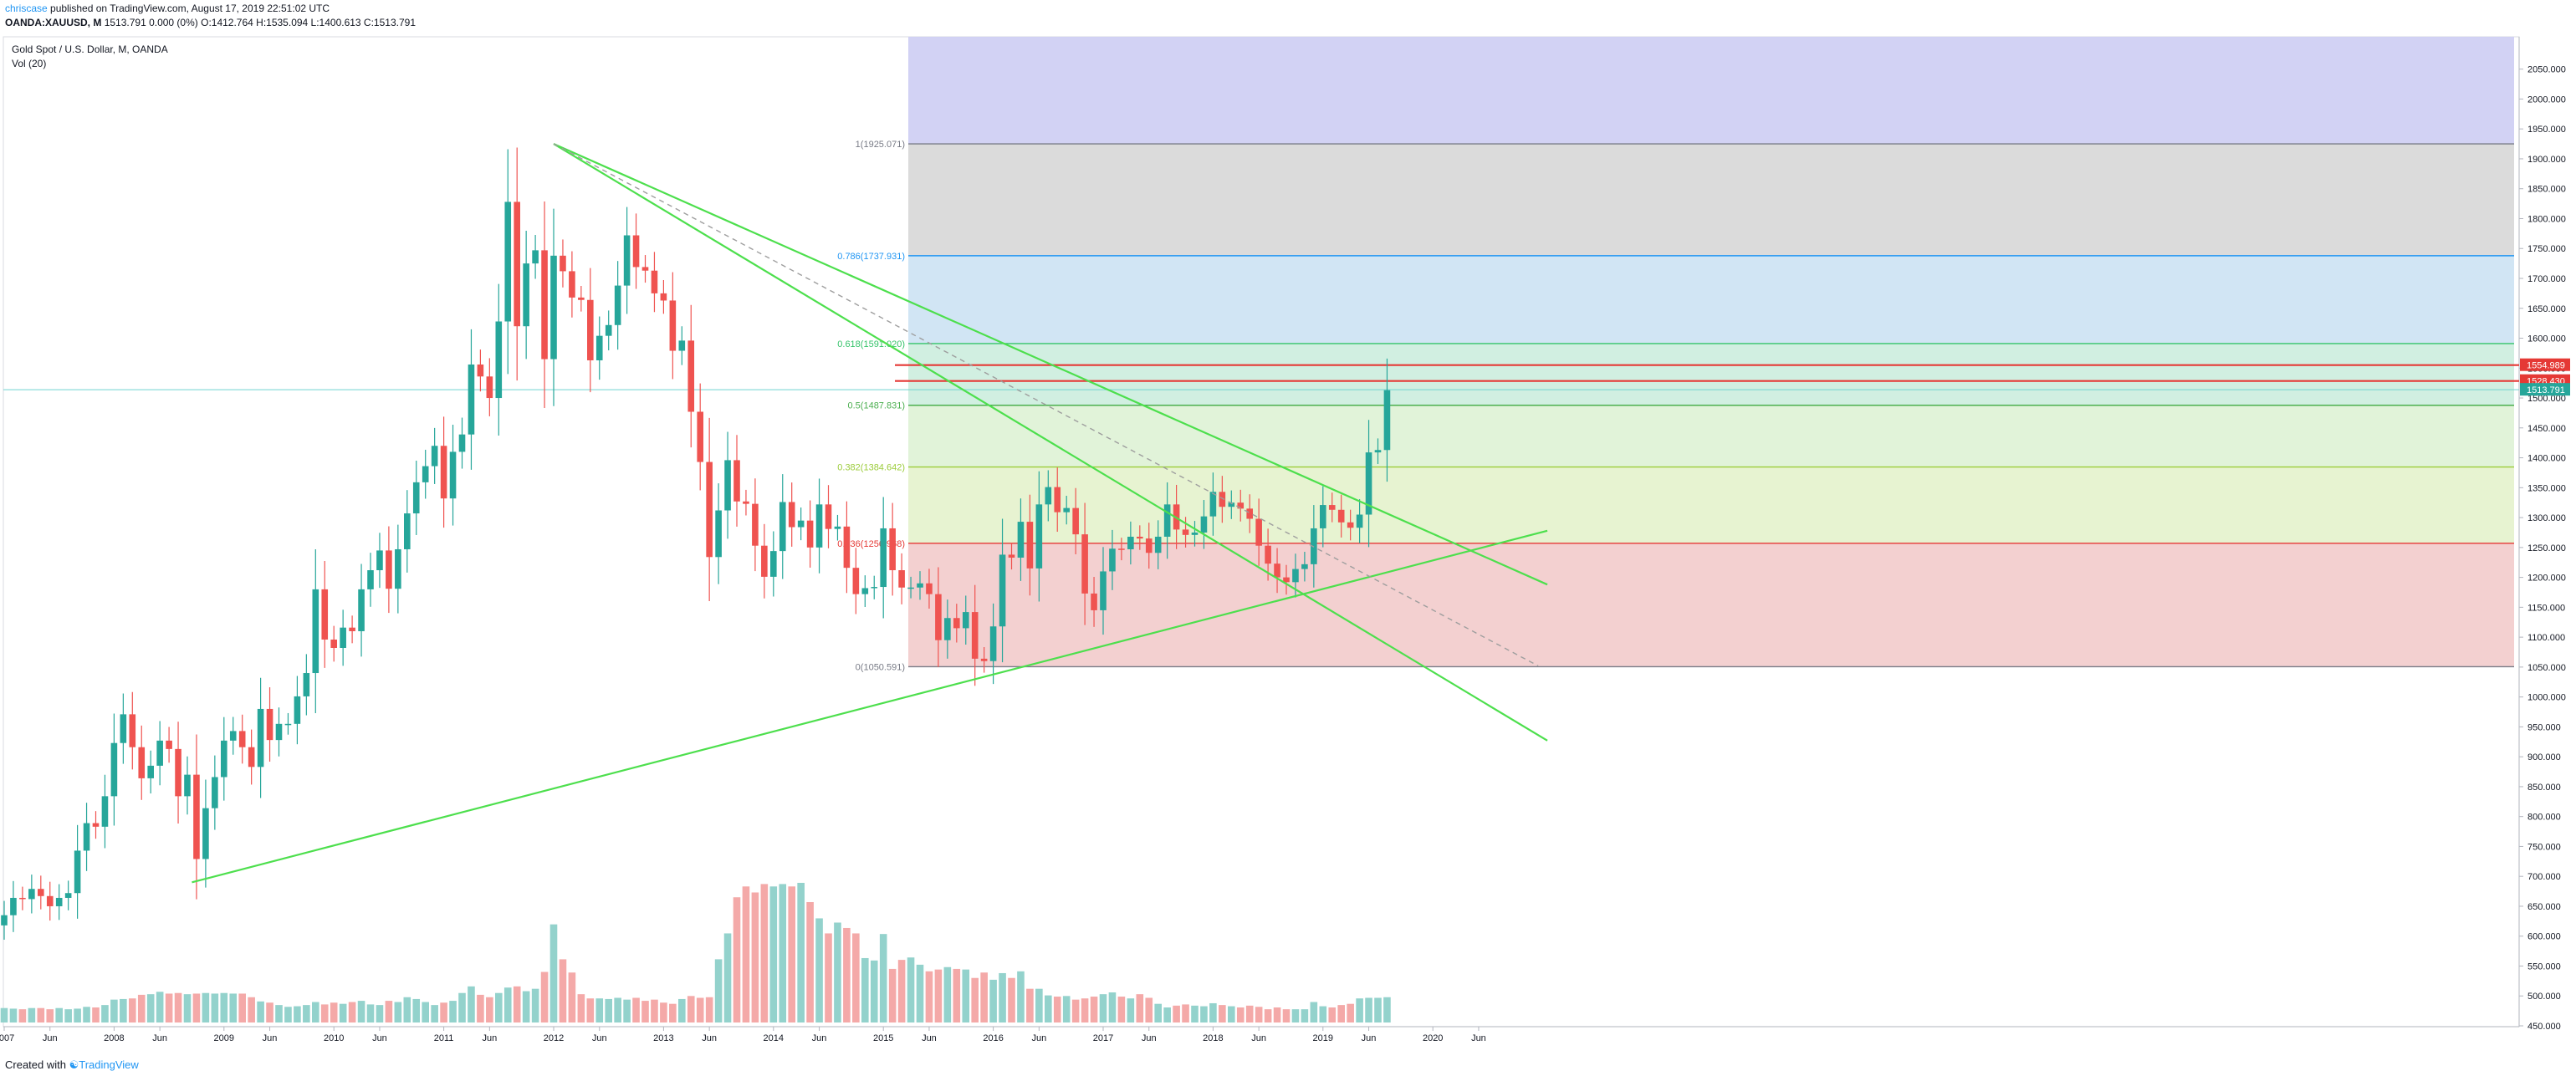 The height and width of the screenshot is (1076, 2576). I want to click on author-link: chriscase, so click(26, 8).